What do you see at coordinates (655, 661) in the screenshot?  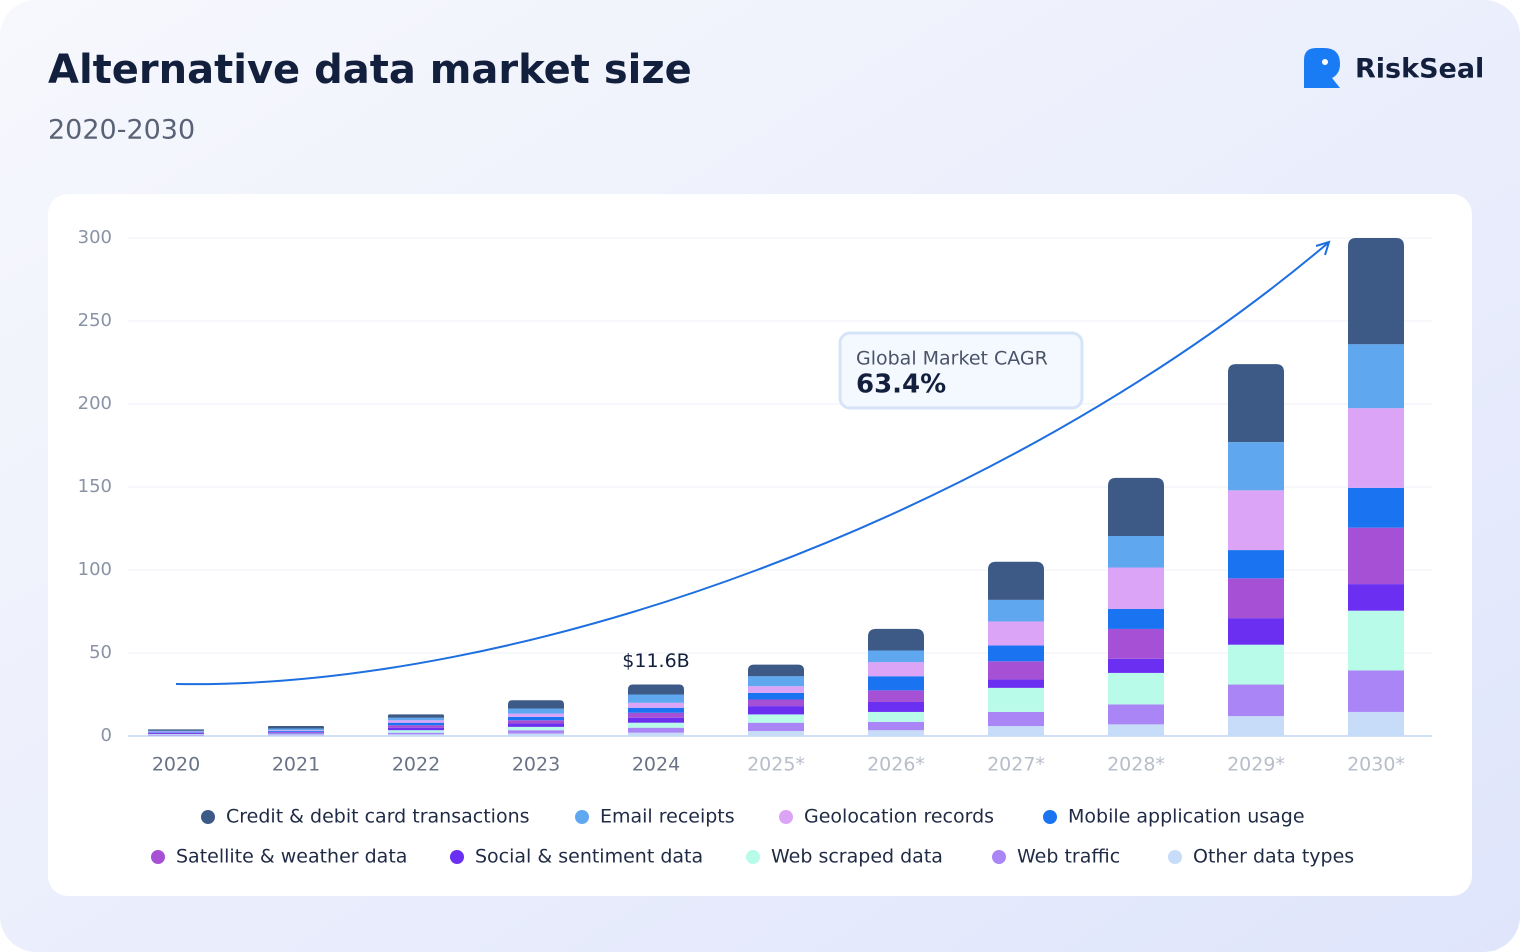 I see `value-annotation: $11.6B` at bounding box center [655, 661].